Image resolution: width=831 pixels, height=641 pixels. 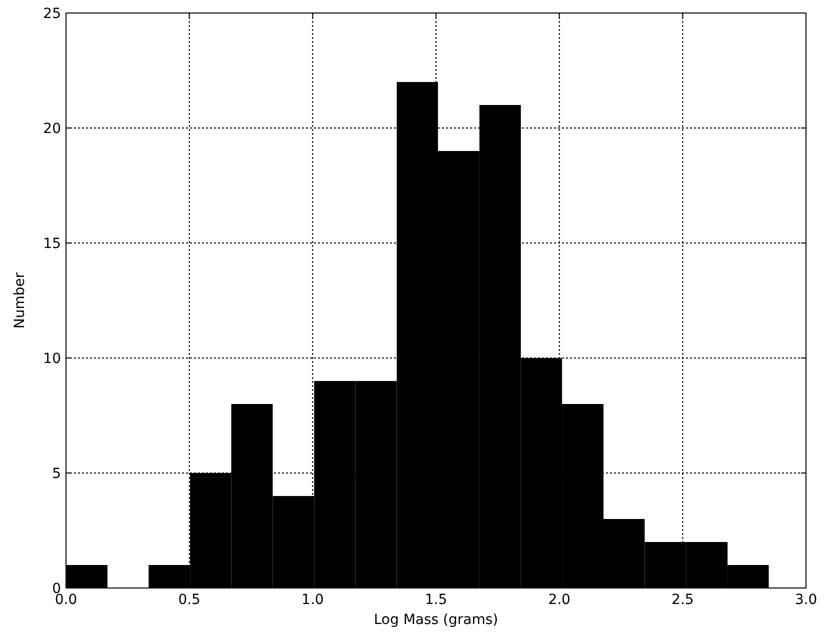 I want to click on x-tick-label: 0.5, so click(x=189, y=600).